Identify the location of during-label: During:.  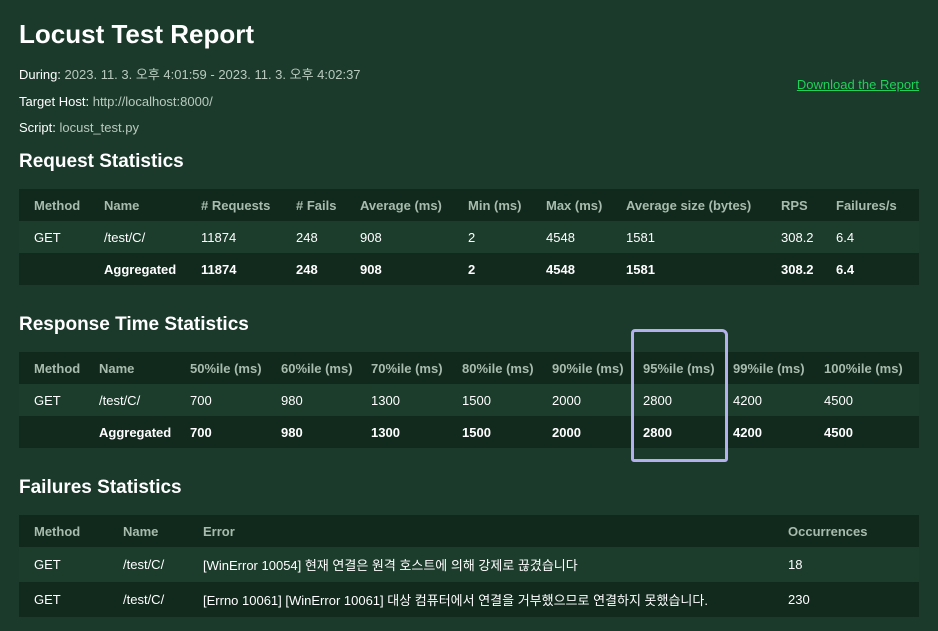
(40, 74).